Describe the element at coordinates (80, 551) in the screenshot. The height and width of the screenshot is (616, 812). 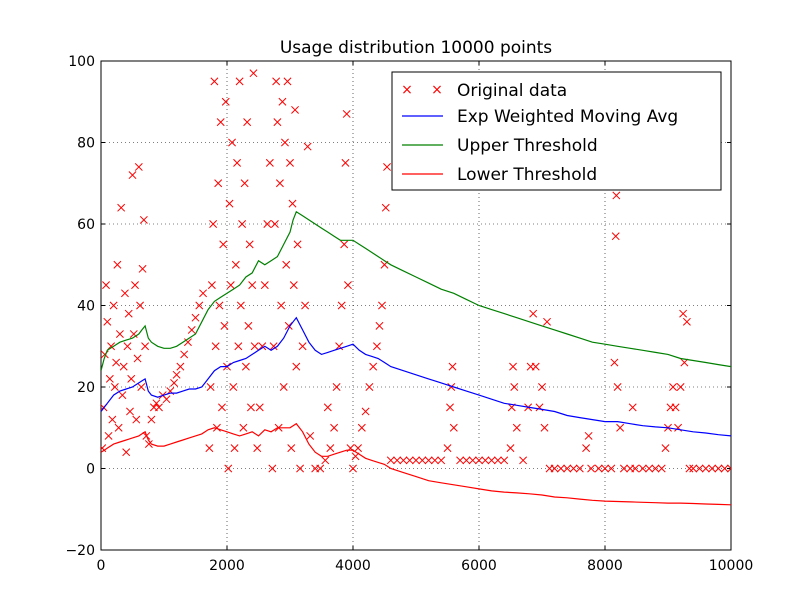
I see `y-tick-label: −20` at that location.